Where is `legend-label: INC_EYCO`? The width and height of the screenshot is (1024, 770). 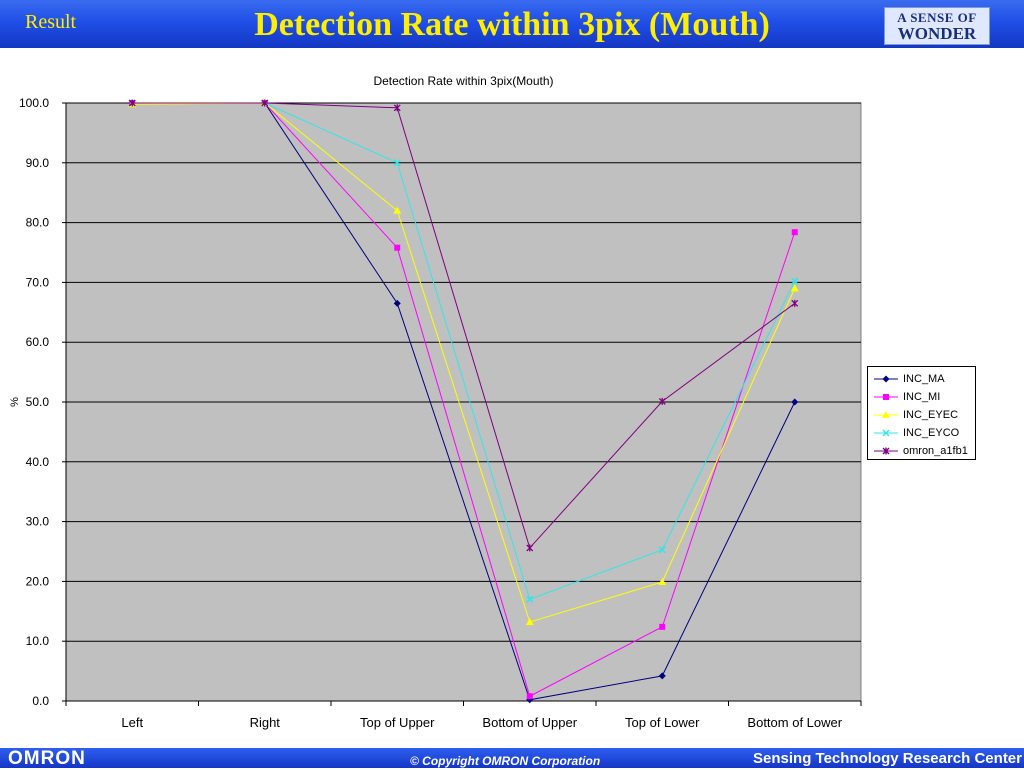
legend-label: INC_EYCO is located at coordinates (931, 433).